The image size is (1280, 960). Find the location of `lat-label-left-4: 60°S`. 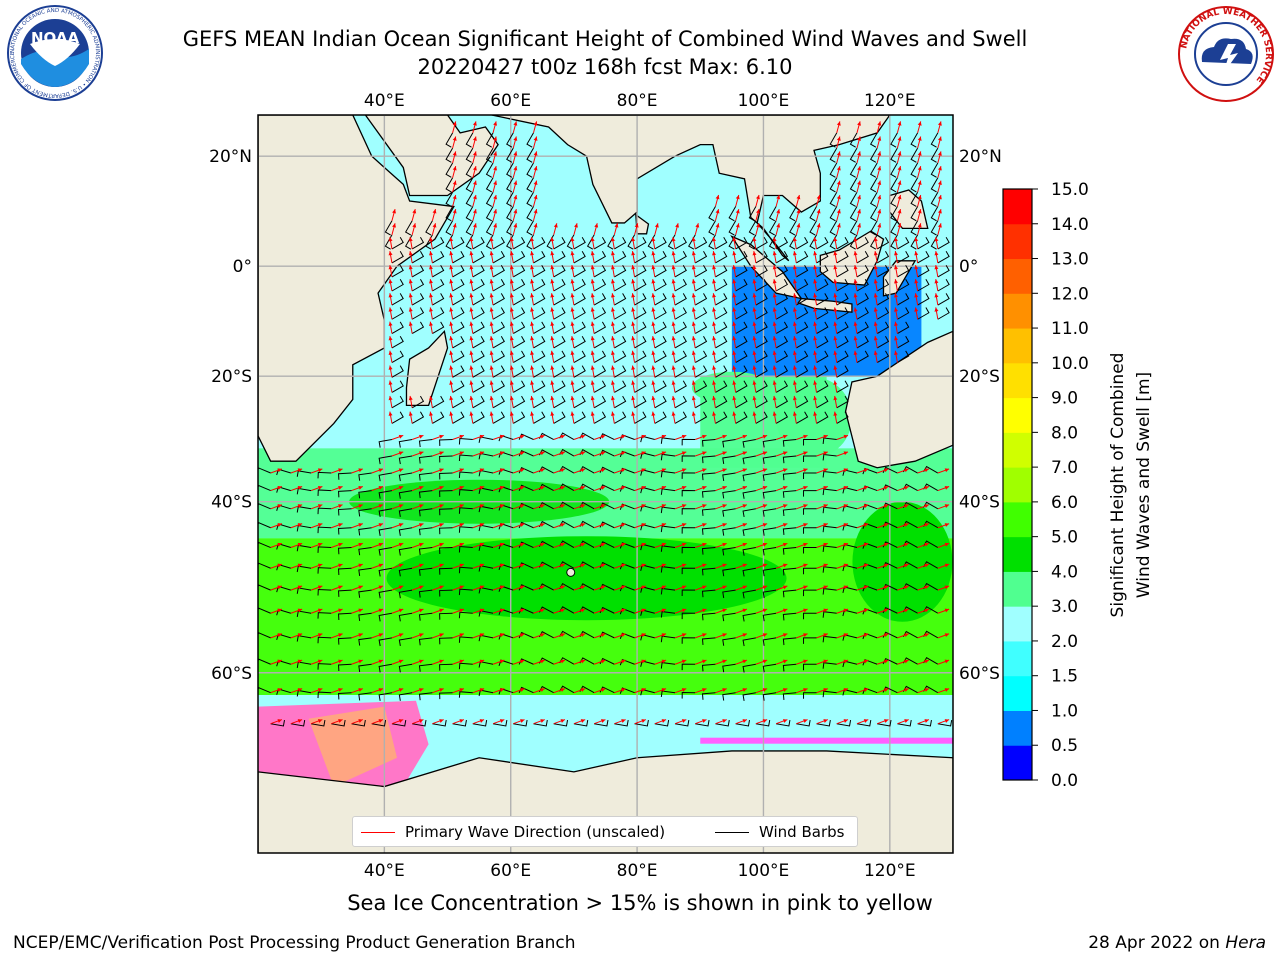

lat-label-left-4: 60°S is located at coordinates (231, 674).